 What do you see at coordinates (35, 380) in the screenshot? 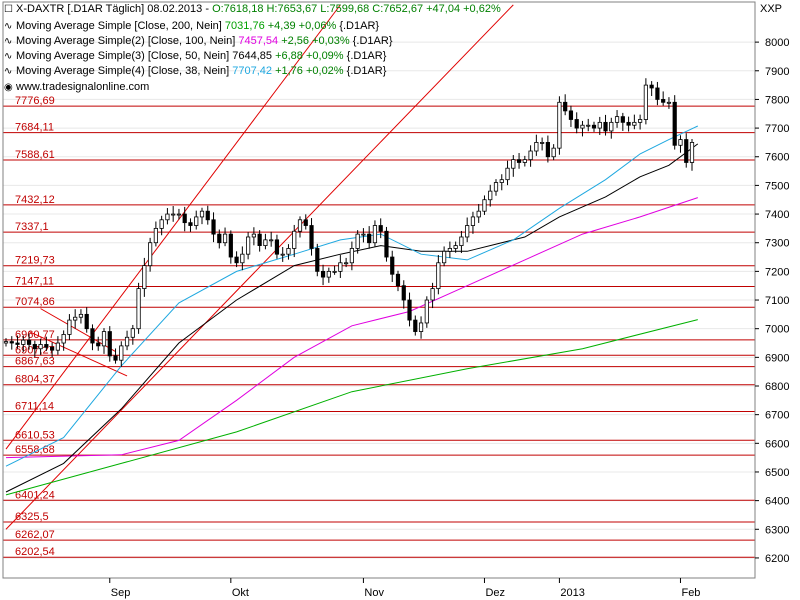
I see `level-label: 6804,37` at bounding box center [35, 380].